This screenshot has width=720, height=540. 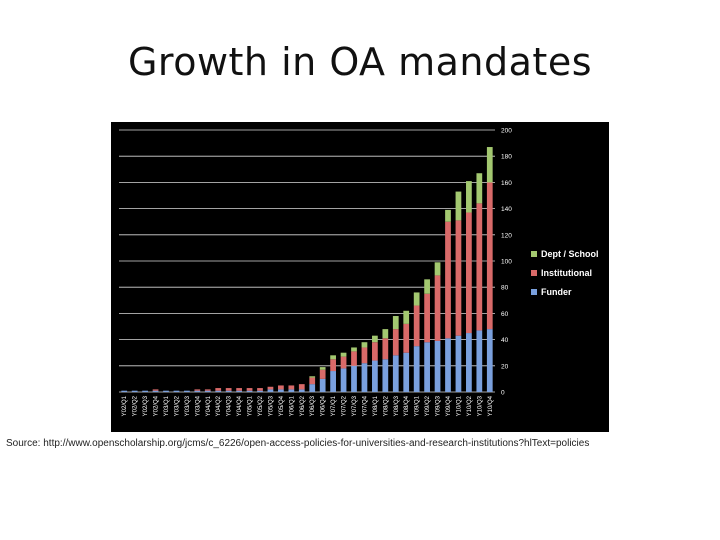 What do you see at coordinates (177, 405) in the screenshot?
I see `x-tick-label: Y03/Q2` at bounding box center [177, 405].